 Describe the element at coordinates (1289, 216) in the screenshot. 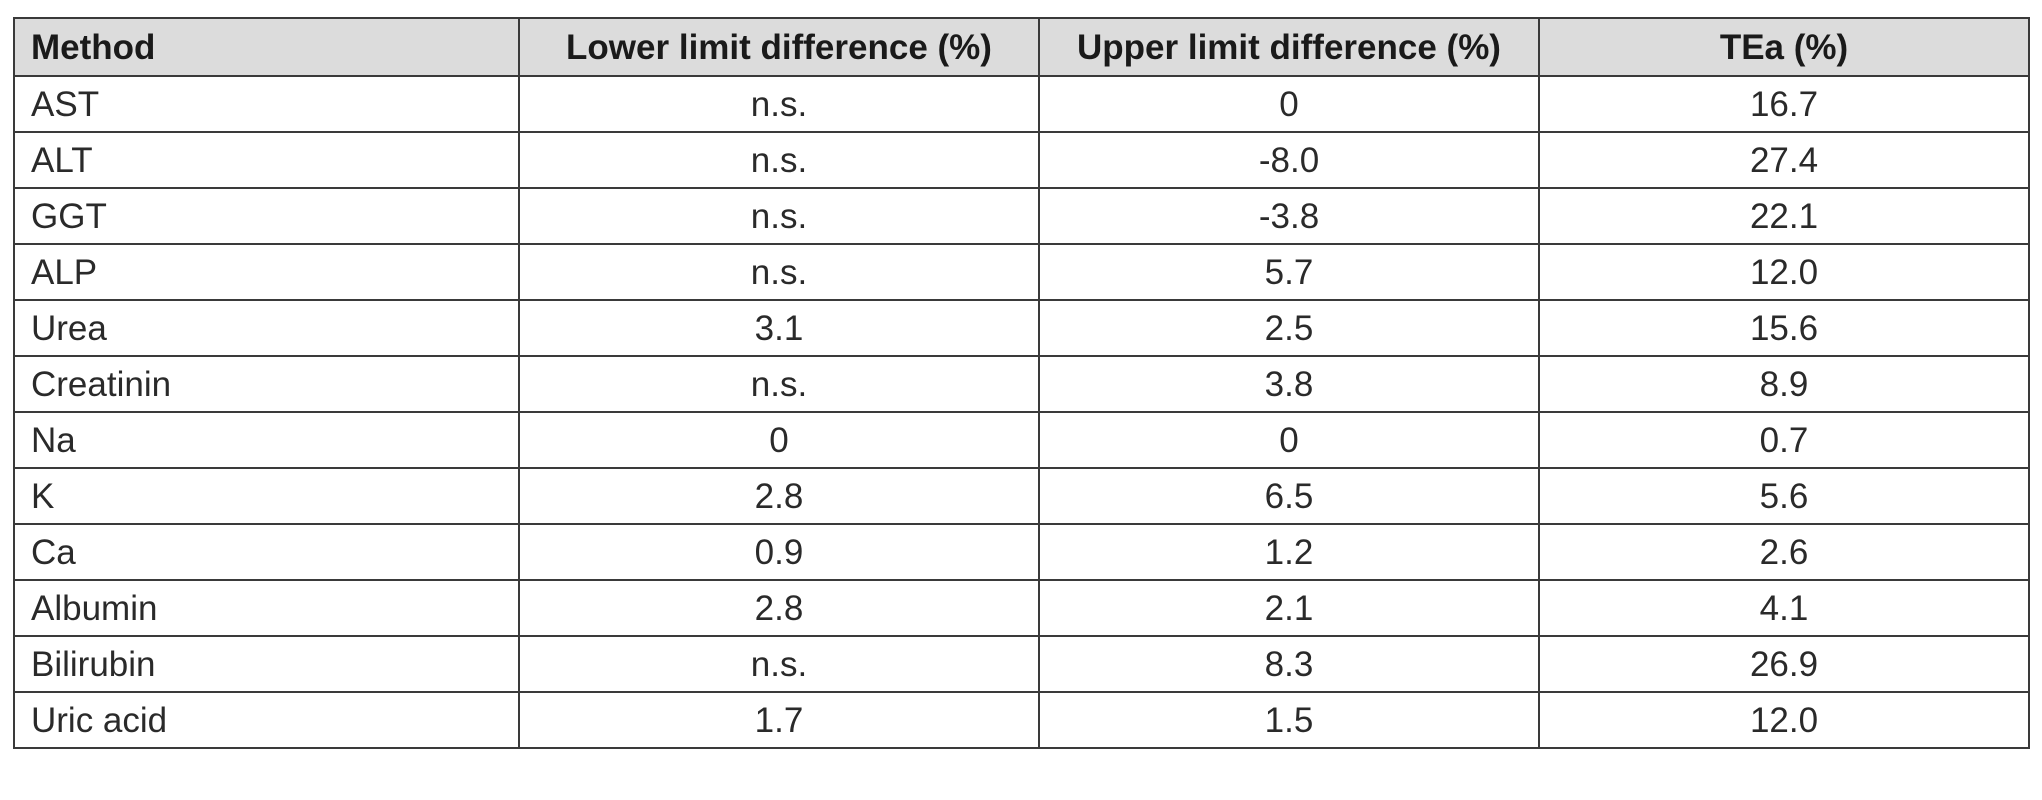

I see `cell-upper-limit: -3.8` at that location.